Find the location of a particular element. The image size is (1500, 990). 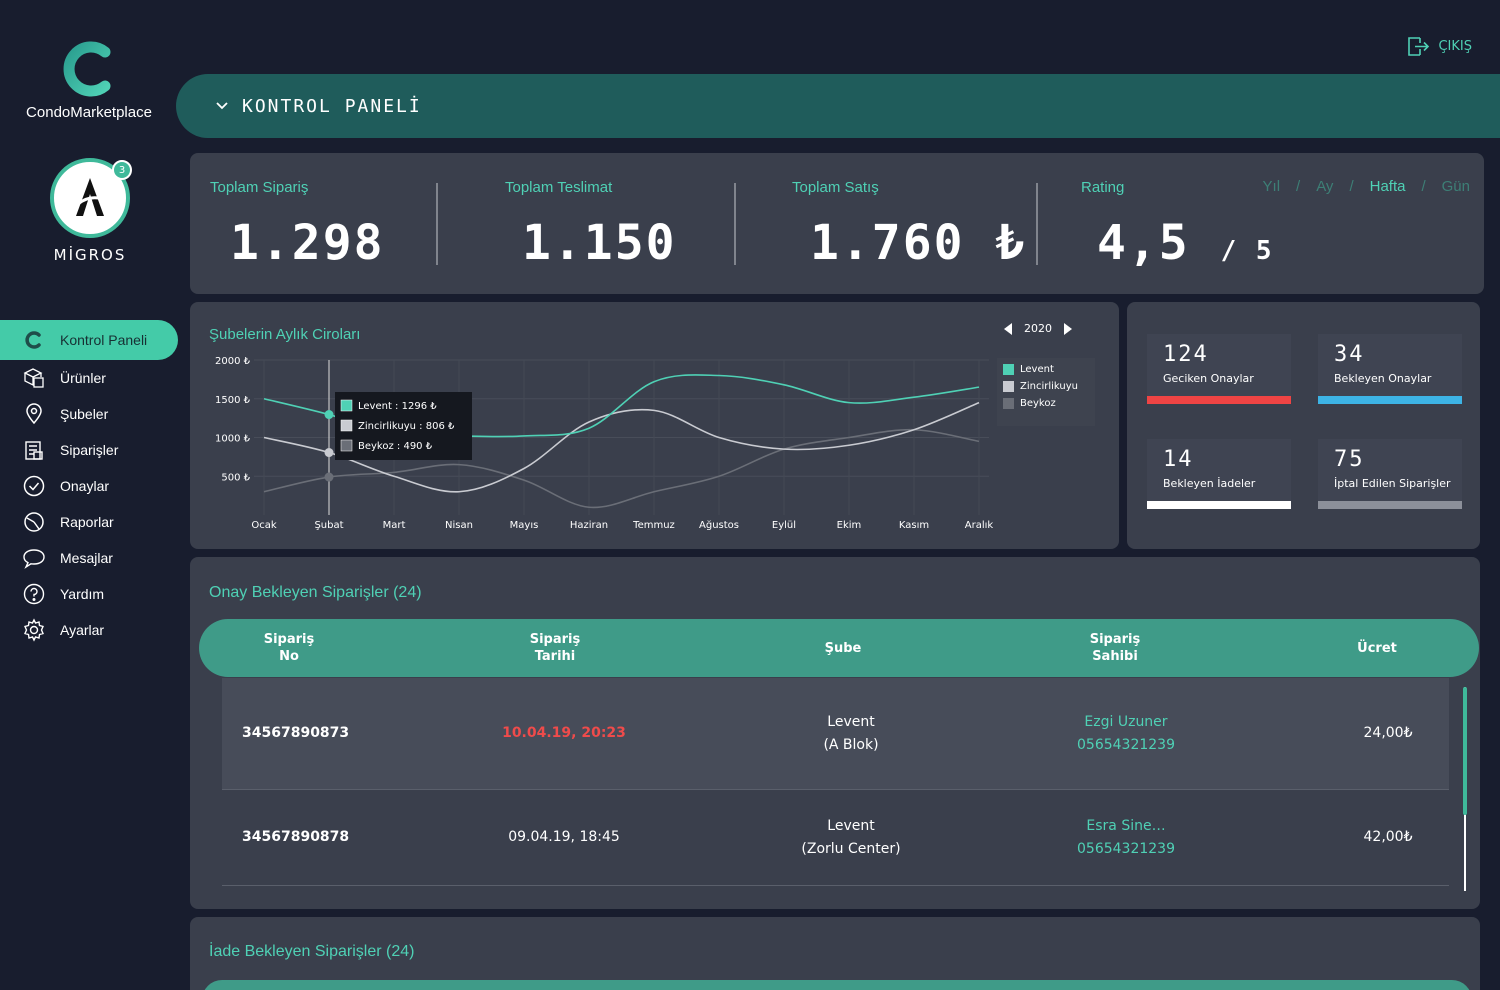

x-tick-label: Aralık is located at coordinates (979, 525).